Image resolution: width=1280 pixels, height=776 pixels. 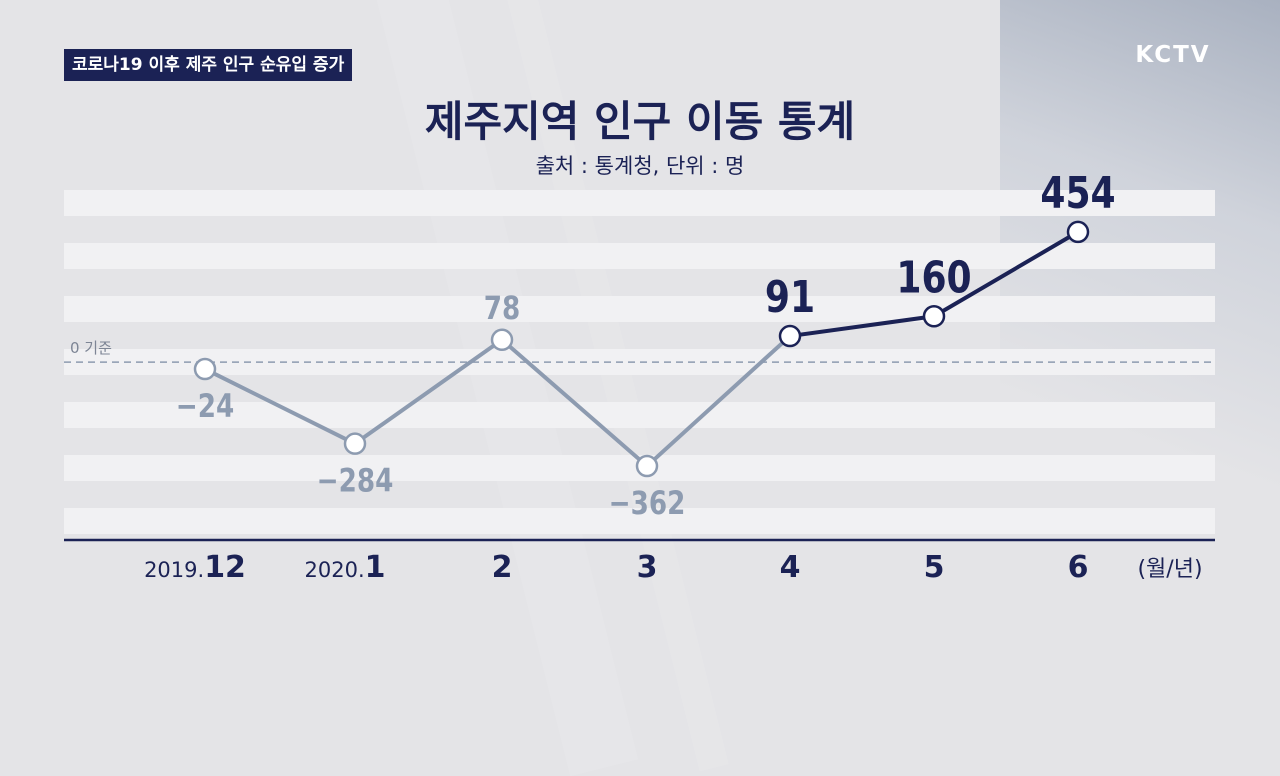 I want to click on zero-baseline-label: 0 기준, so click(x=91, y=348).